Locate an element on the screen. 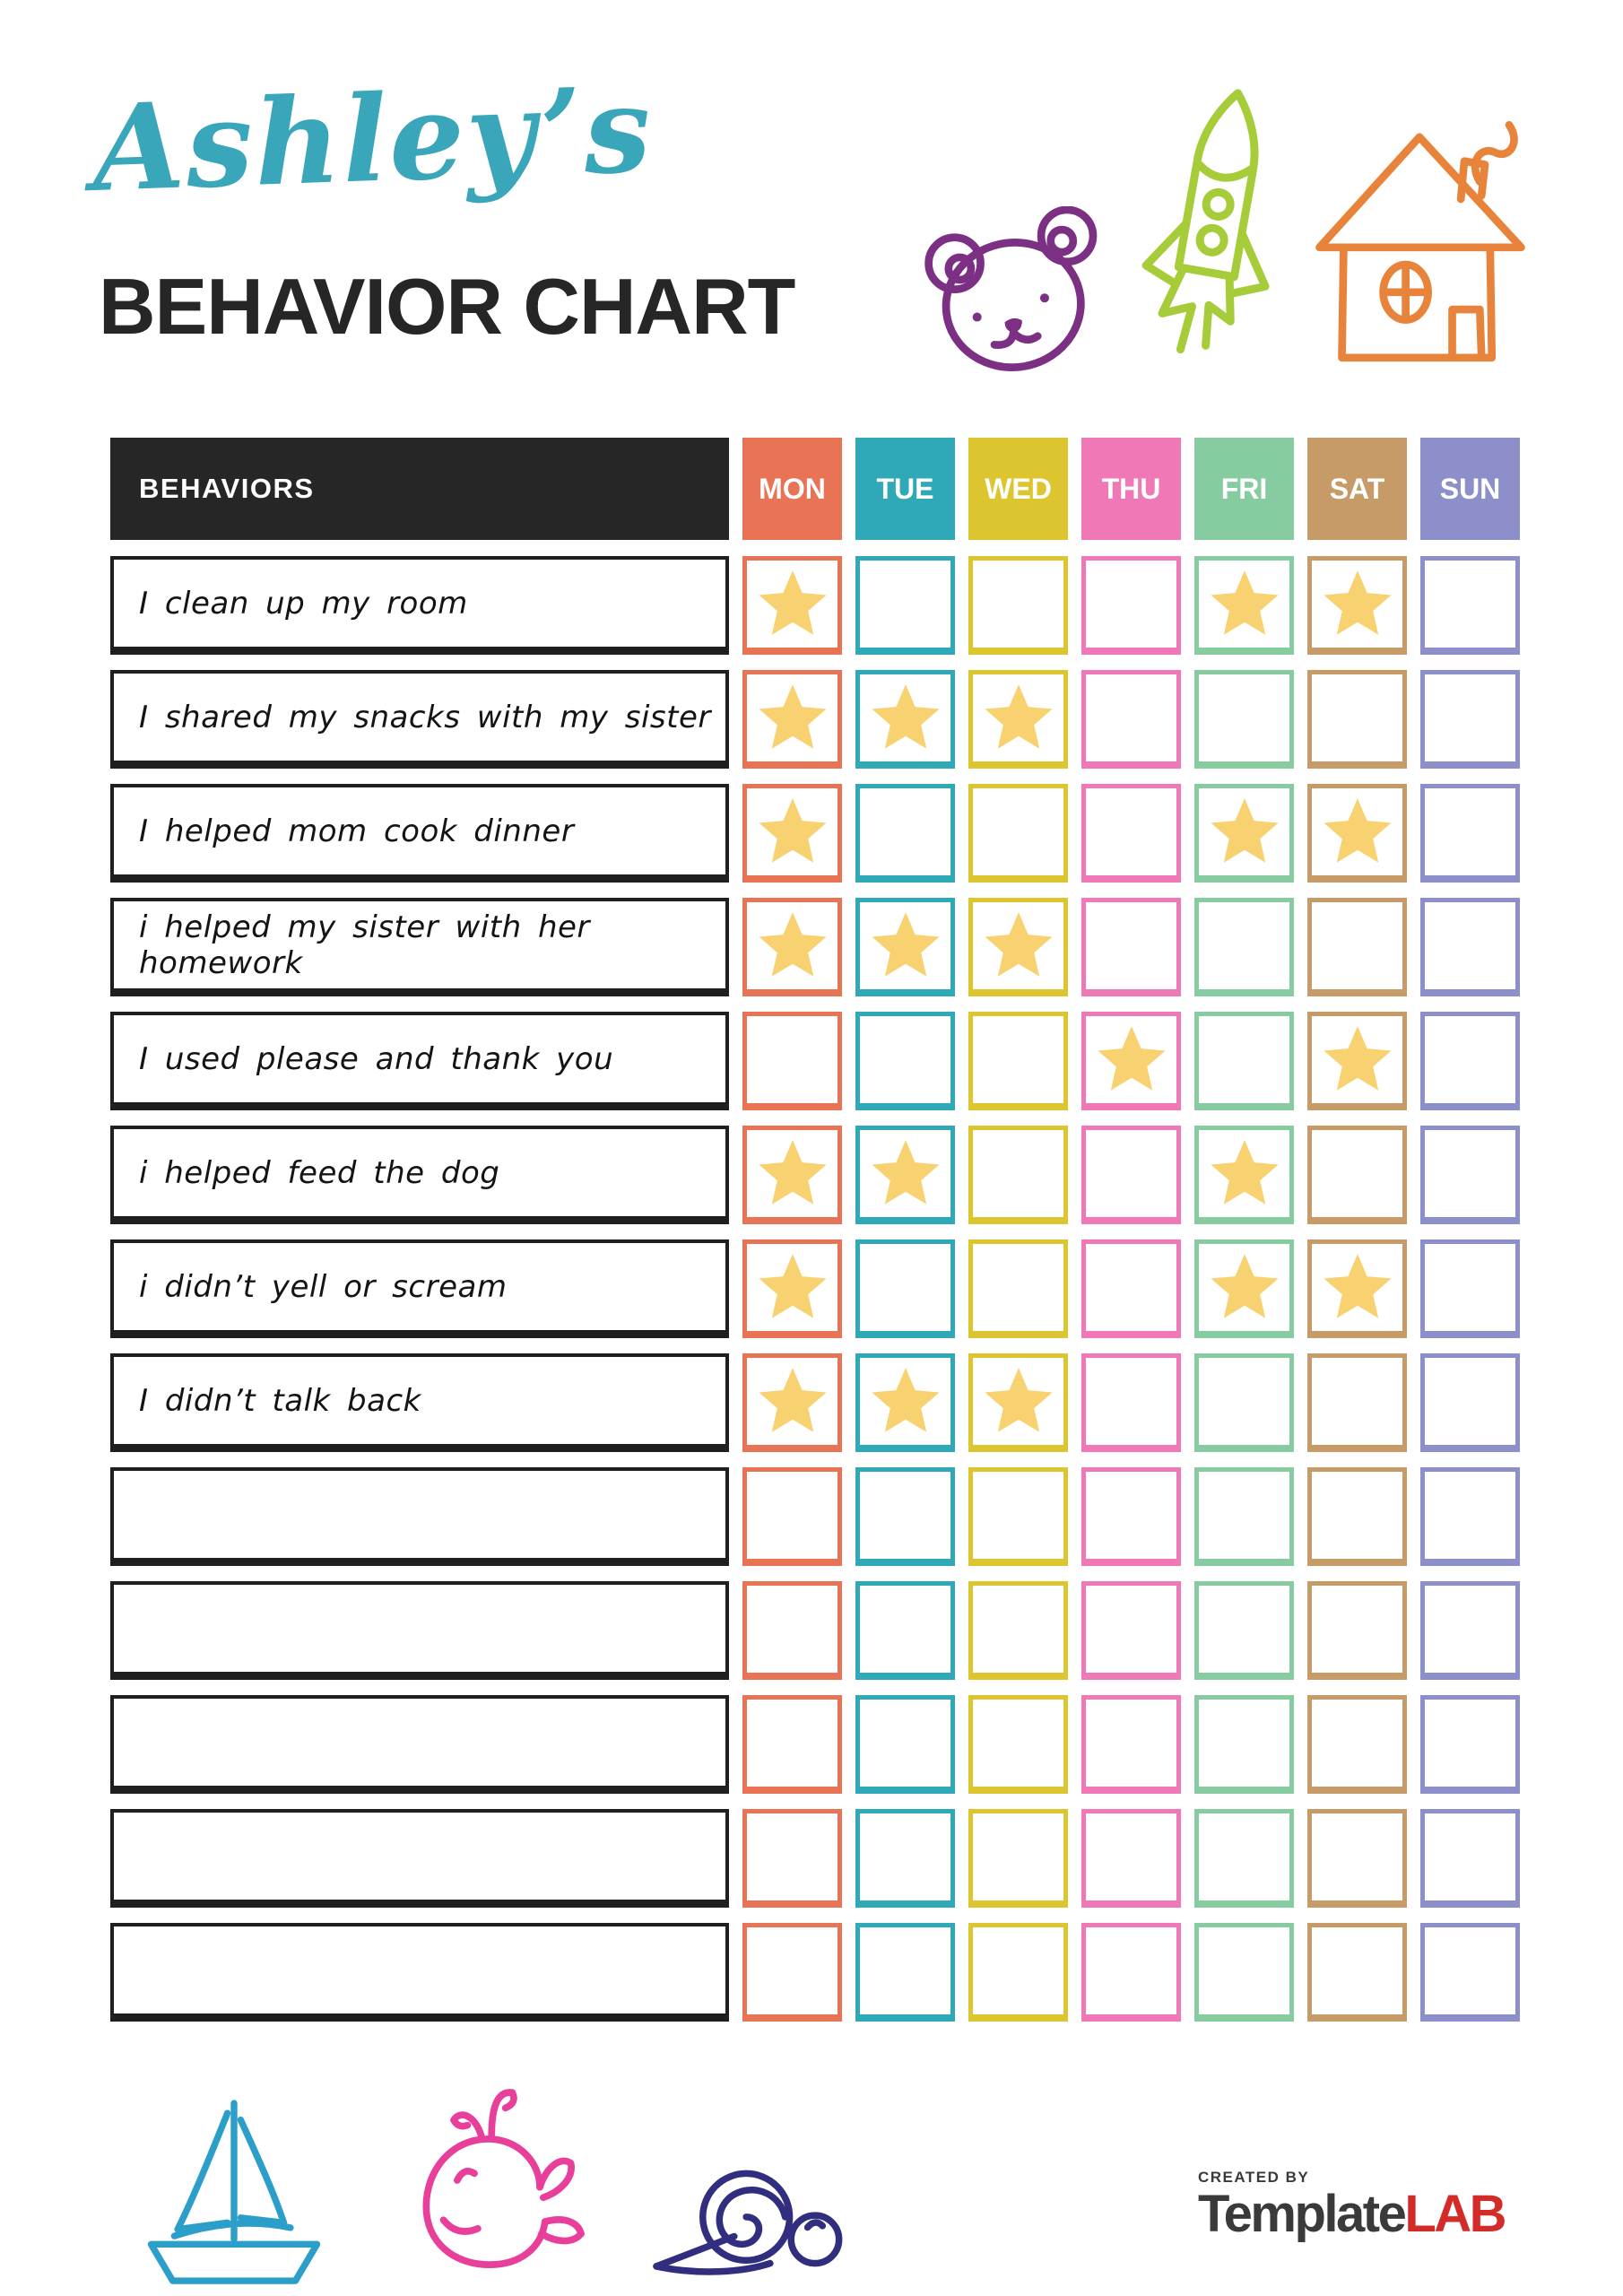 This screenshot has width=1623, height=2296. star-icon is located at coordinates (1357, 830).